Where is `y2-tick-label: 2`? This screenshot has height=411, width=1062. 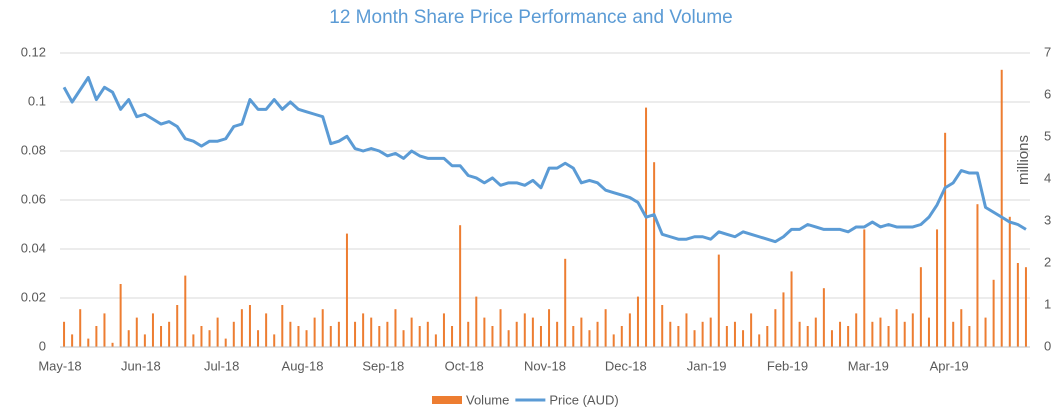
y2-tick-label: 2 is located at coordinates (1047, 261).